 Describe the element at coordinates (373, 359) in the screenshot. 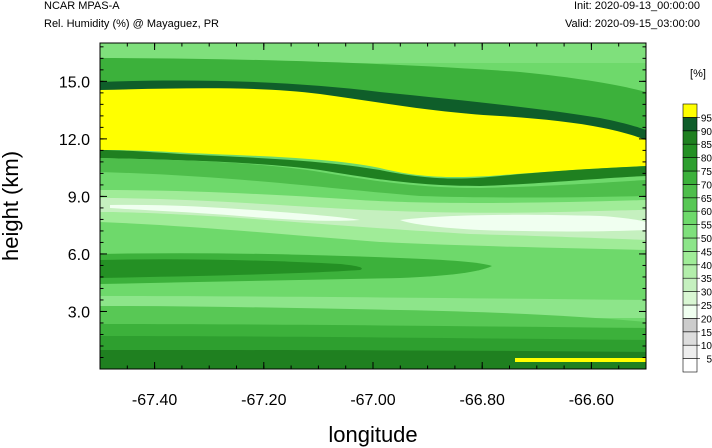

I see `fill-surface` at that location.